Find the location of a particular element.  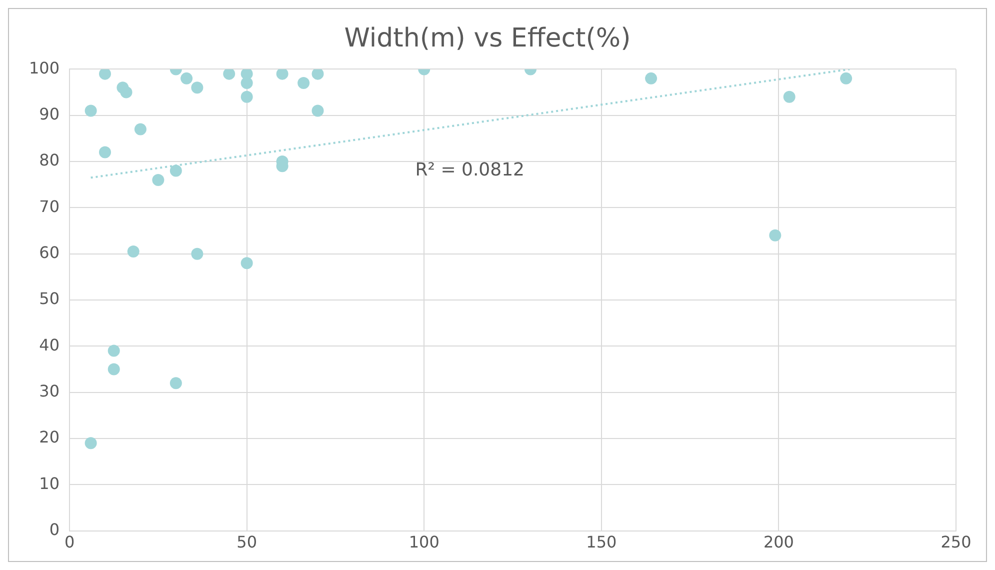

y-tick-label: 0 is located at coordinates (54, 529).